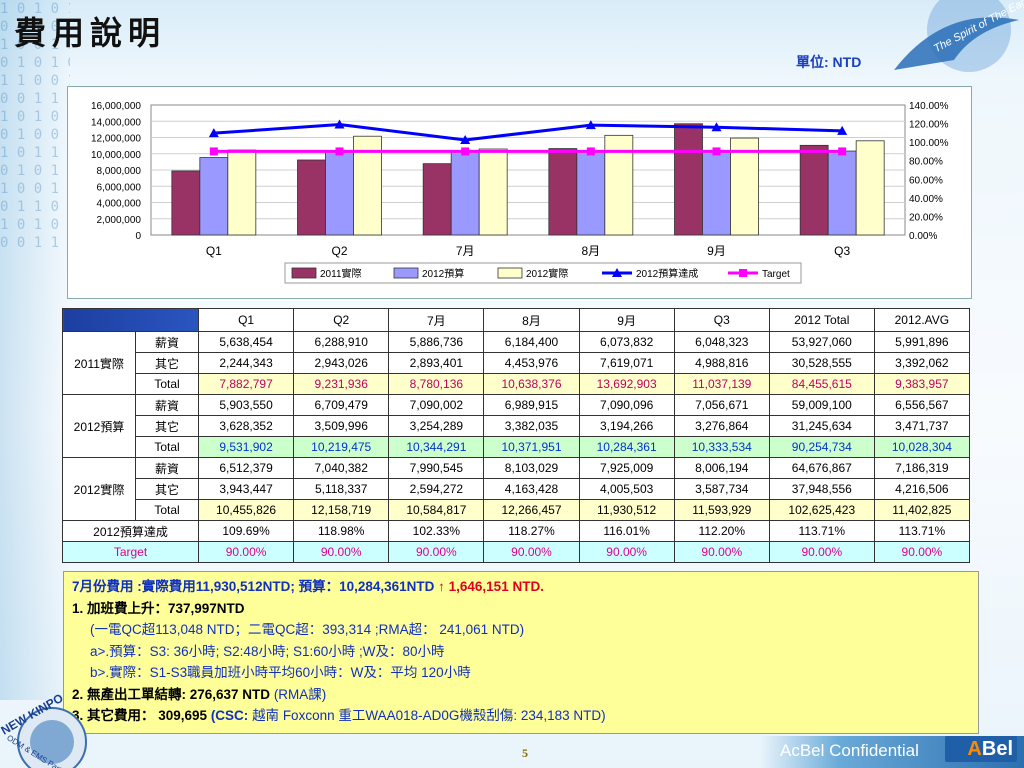 This screenshot has width=1024, height=768. Describe the element at coordinates (922, 489) in the screenshot. I see `table-cell: 4,216,506` at that location.